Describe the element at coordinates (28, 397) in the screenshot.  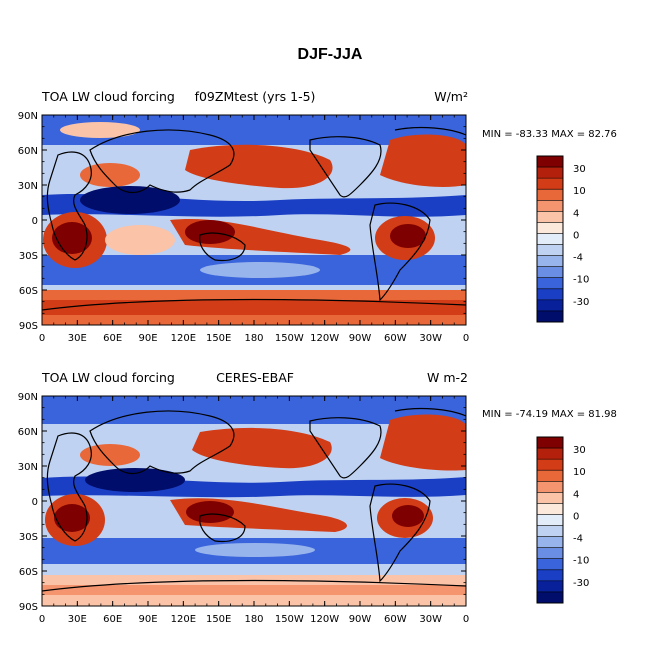
I see `y-tick-label: 90N` at that location.